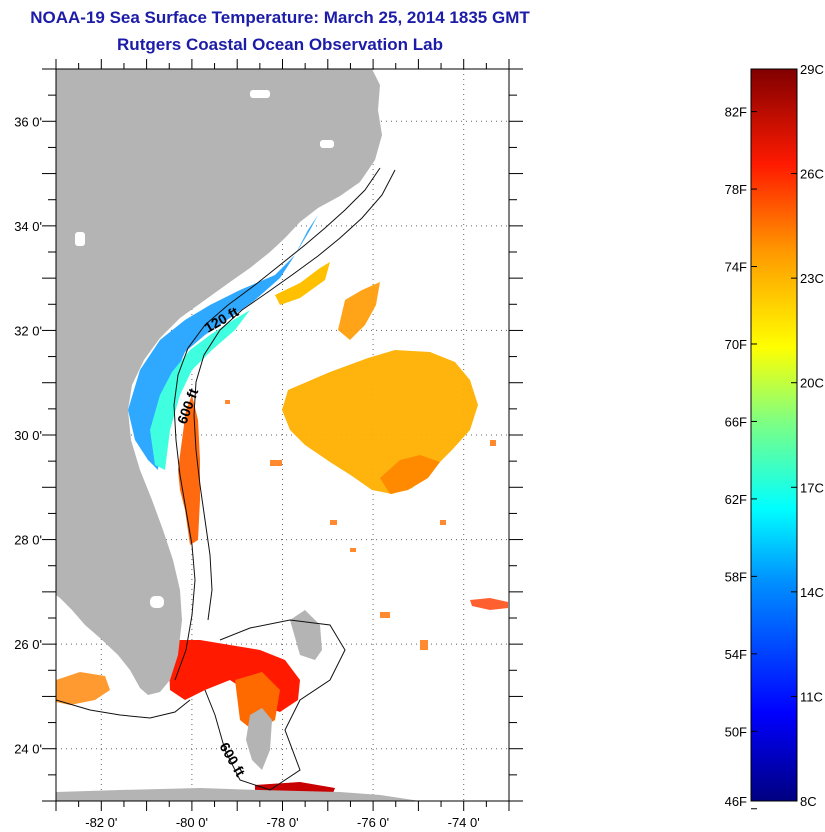 The image size is (825, 832). What do you see at coordinates (736, 731) in the screenshot?
I see `colorbar-f-label: 50F` at bounding box center [736, 731].